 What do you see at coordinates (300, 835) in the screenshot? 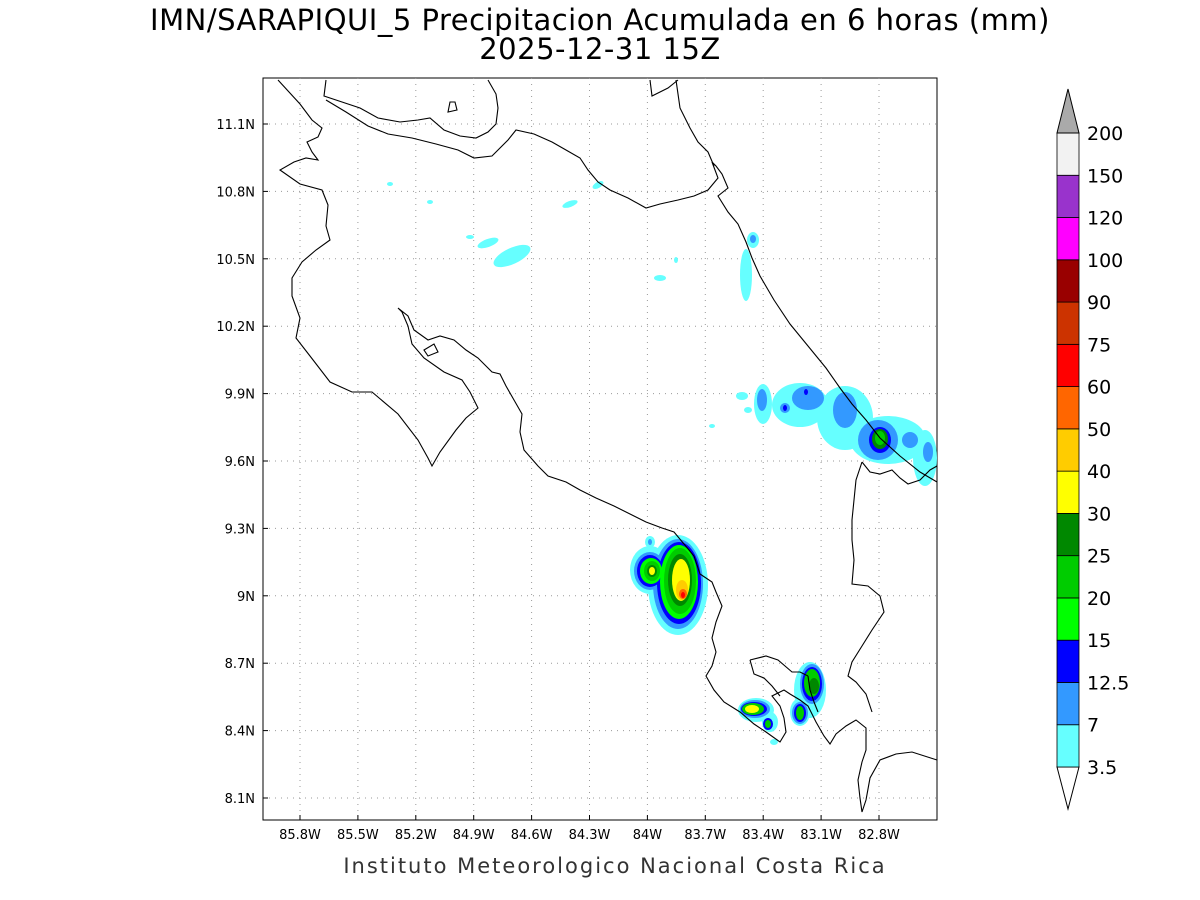
I see `lon-tick-label: 85.8W` at bounding box center [300, 835].